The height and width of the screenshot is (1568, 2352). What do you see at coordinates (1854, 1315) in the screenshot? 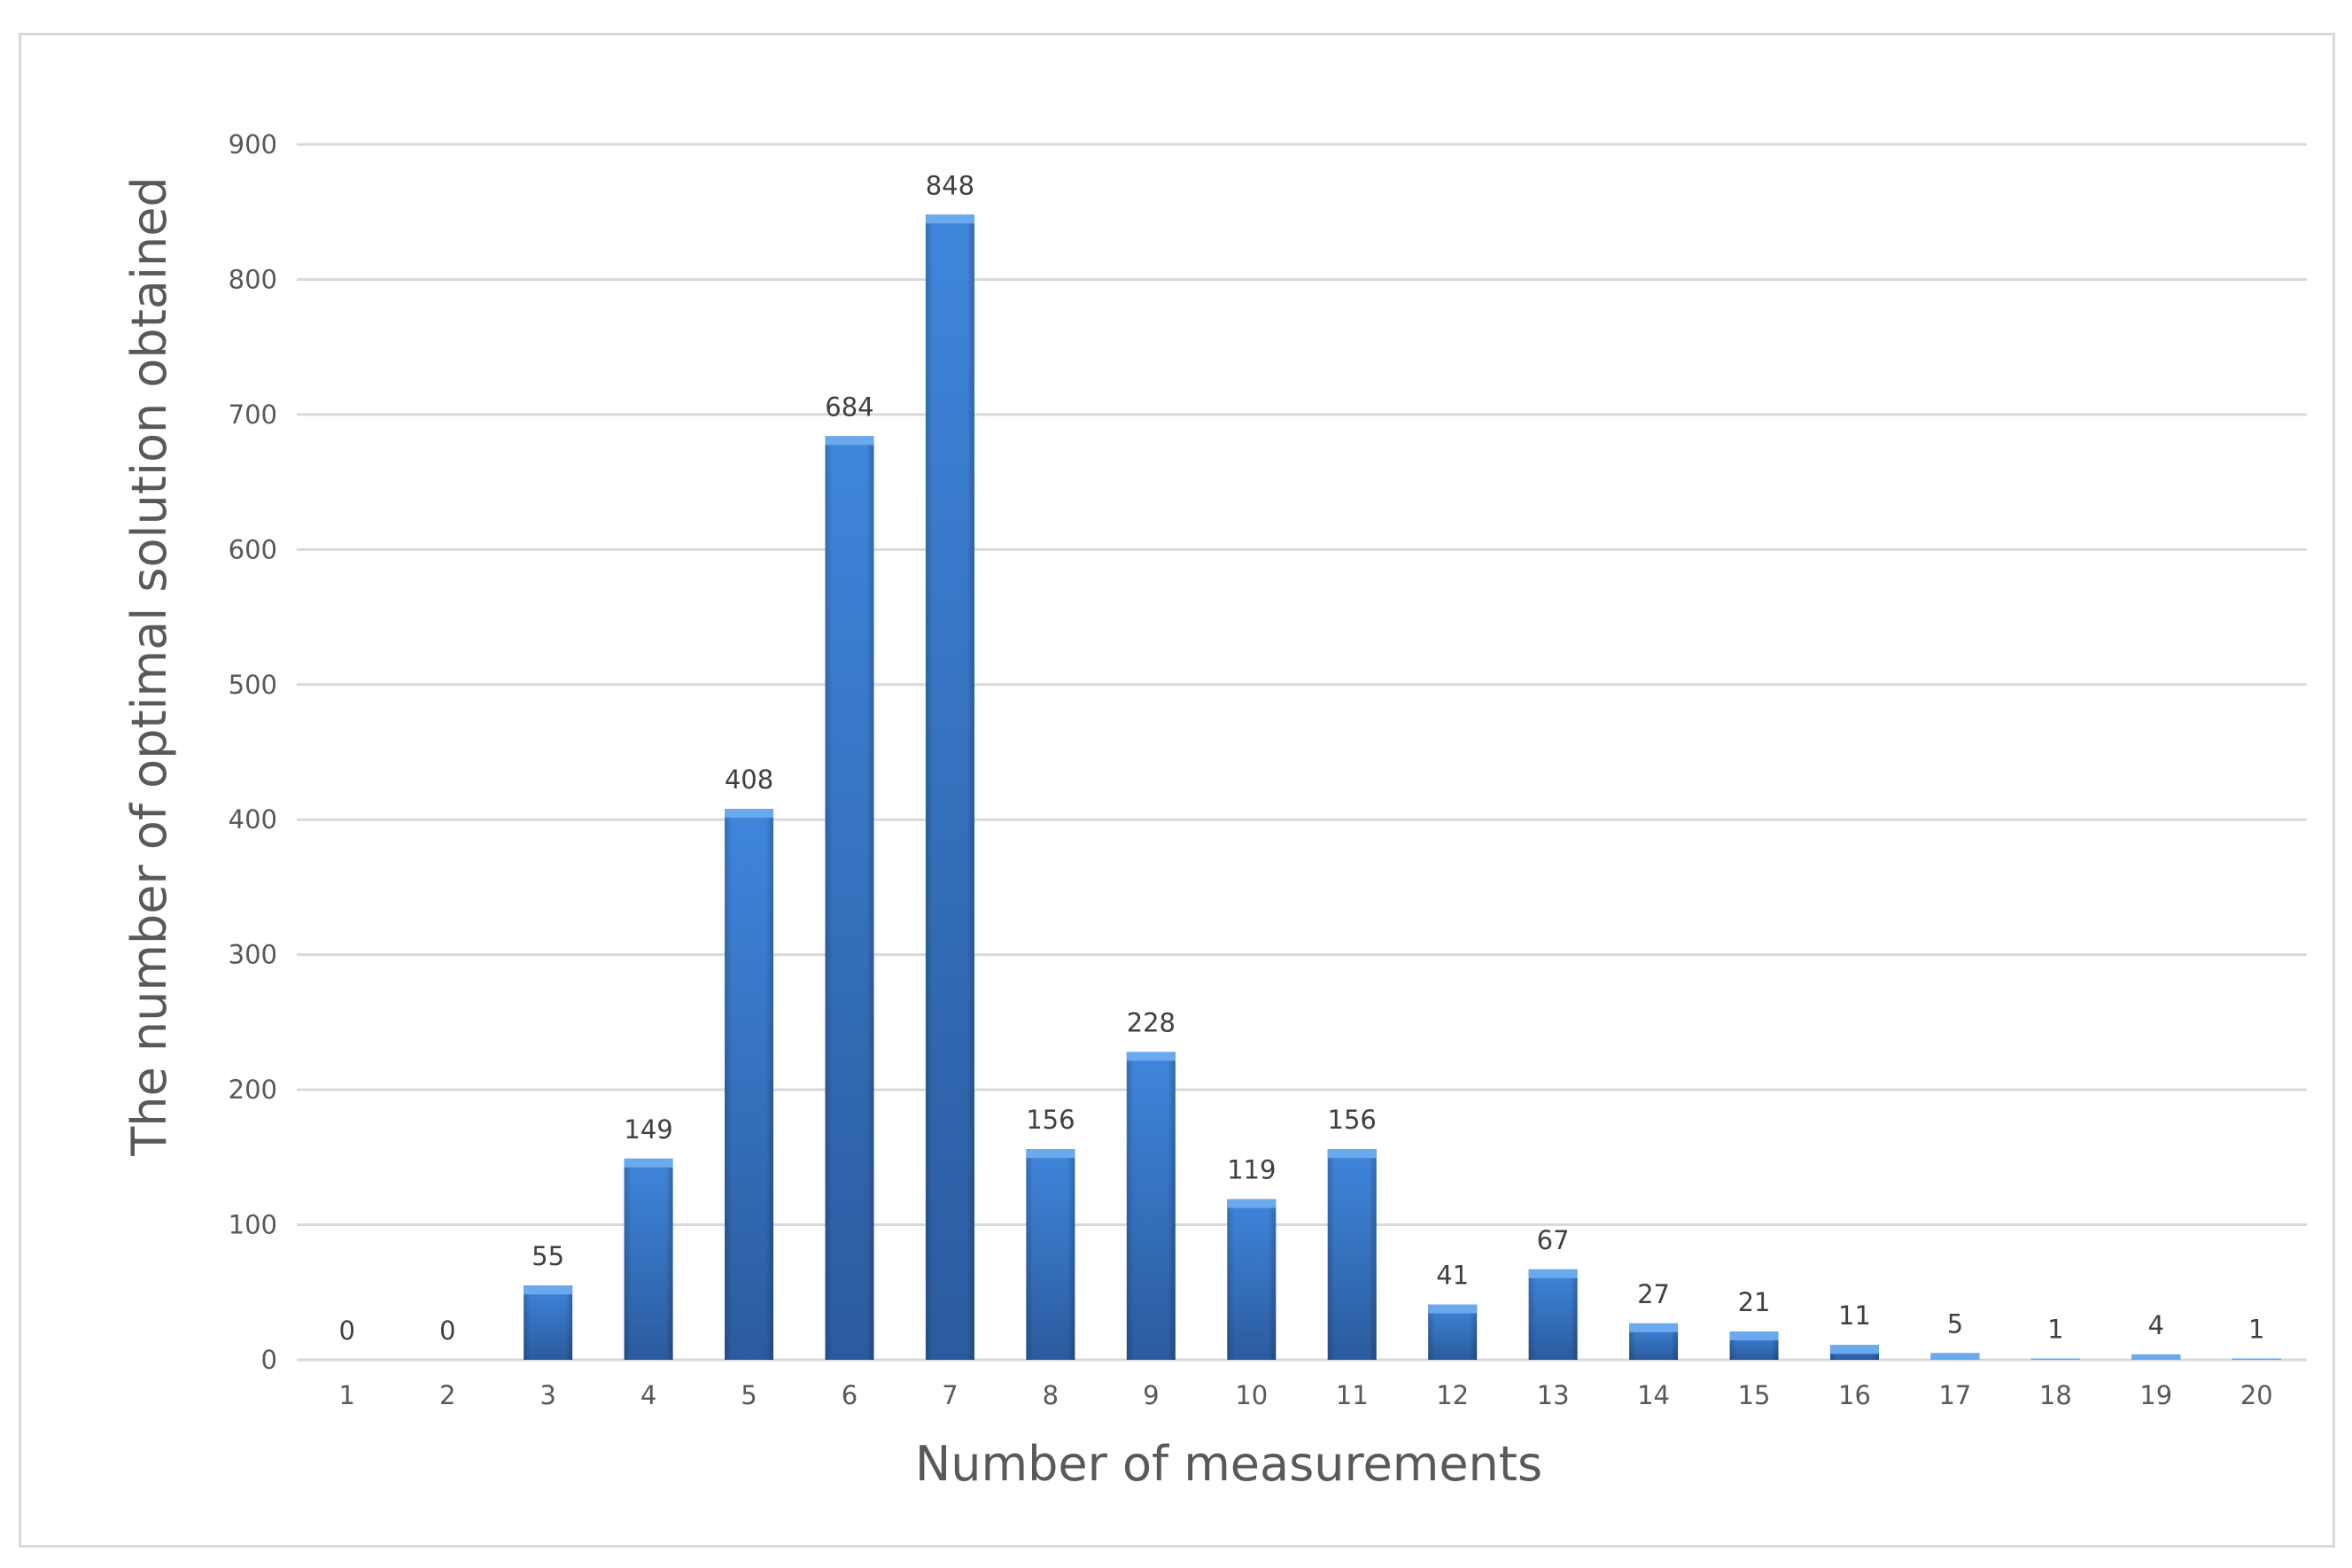
I see `data-label: 11` at bounding box center [1854, 1315].